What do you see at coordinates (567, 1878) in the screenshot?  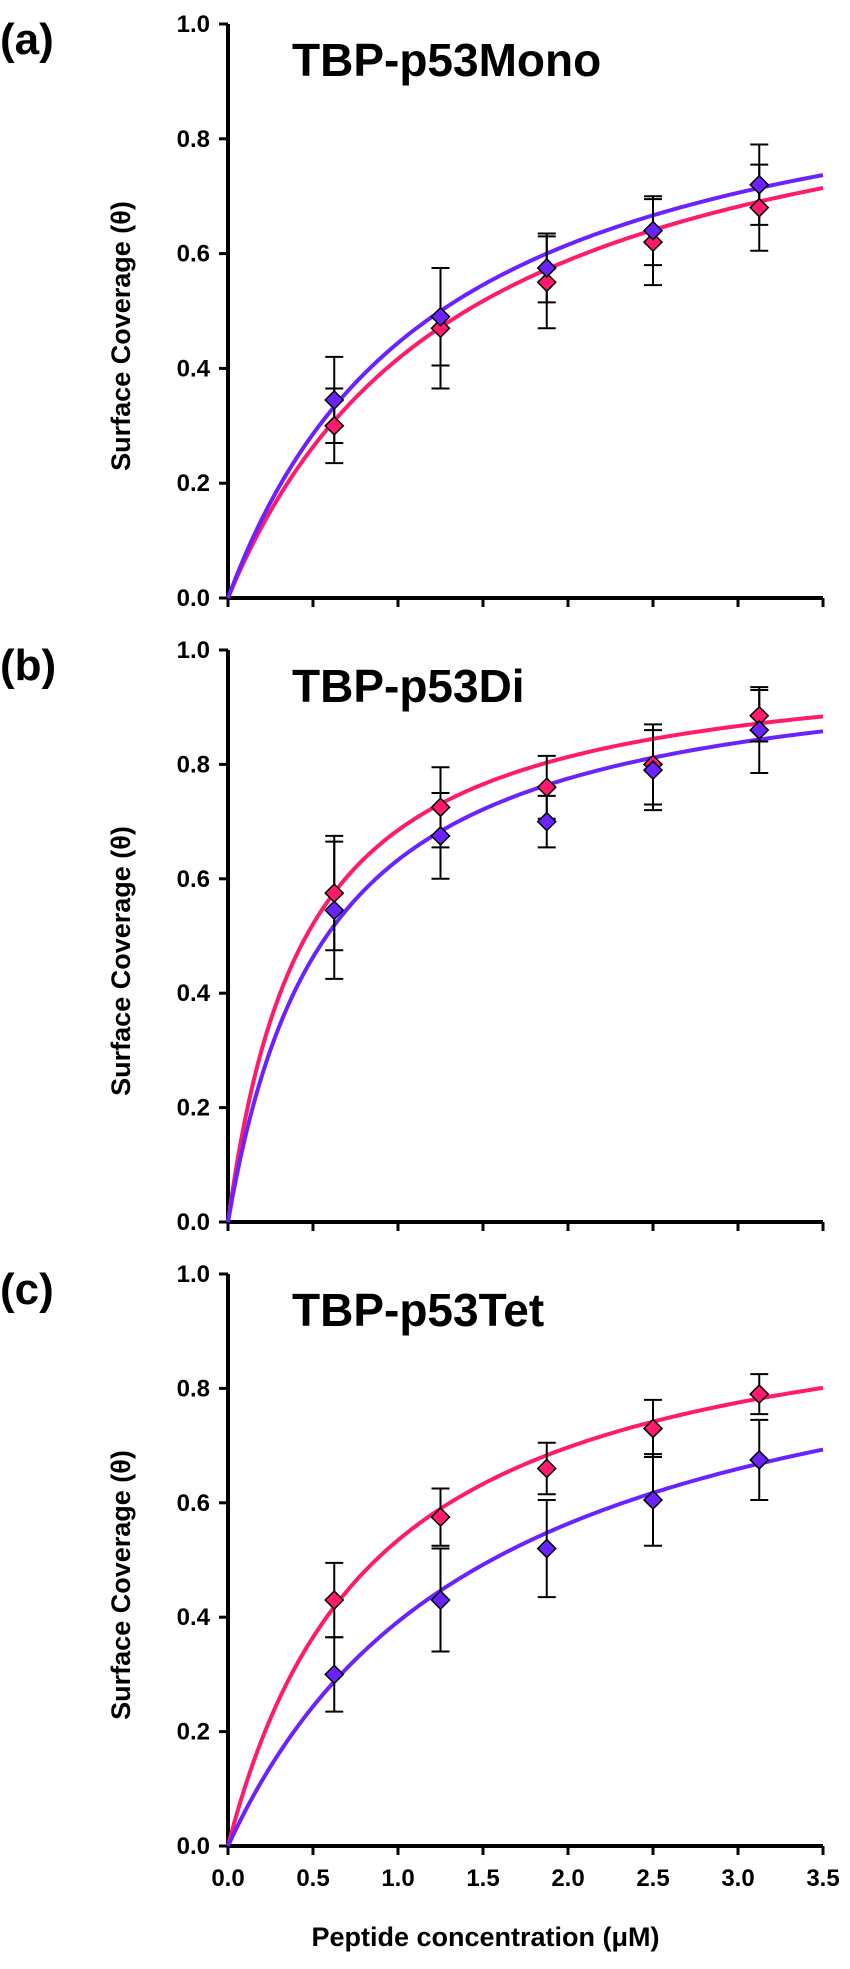 I see `x-tick-label: 2.0` at bounding box center [567, 1878].